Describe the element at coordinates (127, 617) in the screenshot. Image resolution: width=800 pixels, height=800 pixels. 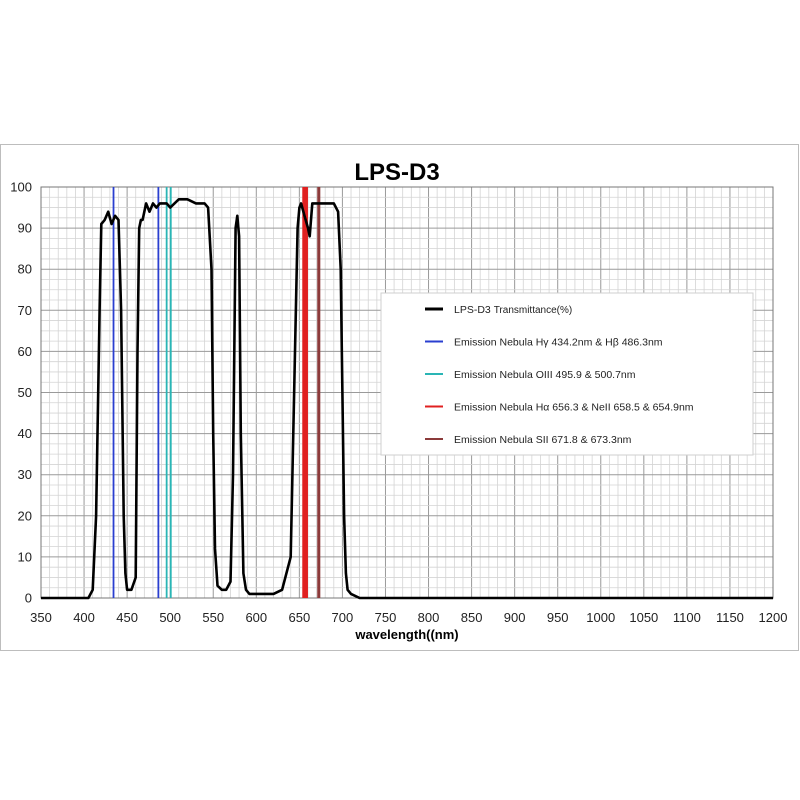
I see `x-tick-label: 450` at that location.